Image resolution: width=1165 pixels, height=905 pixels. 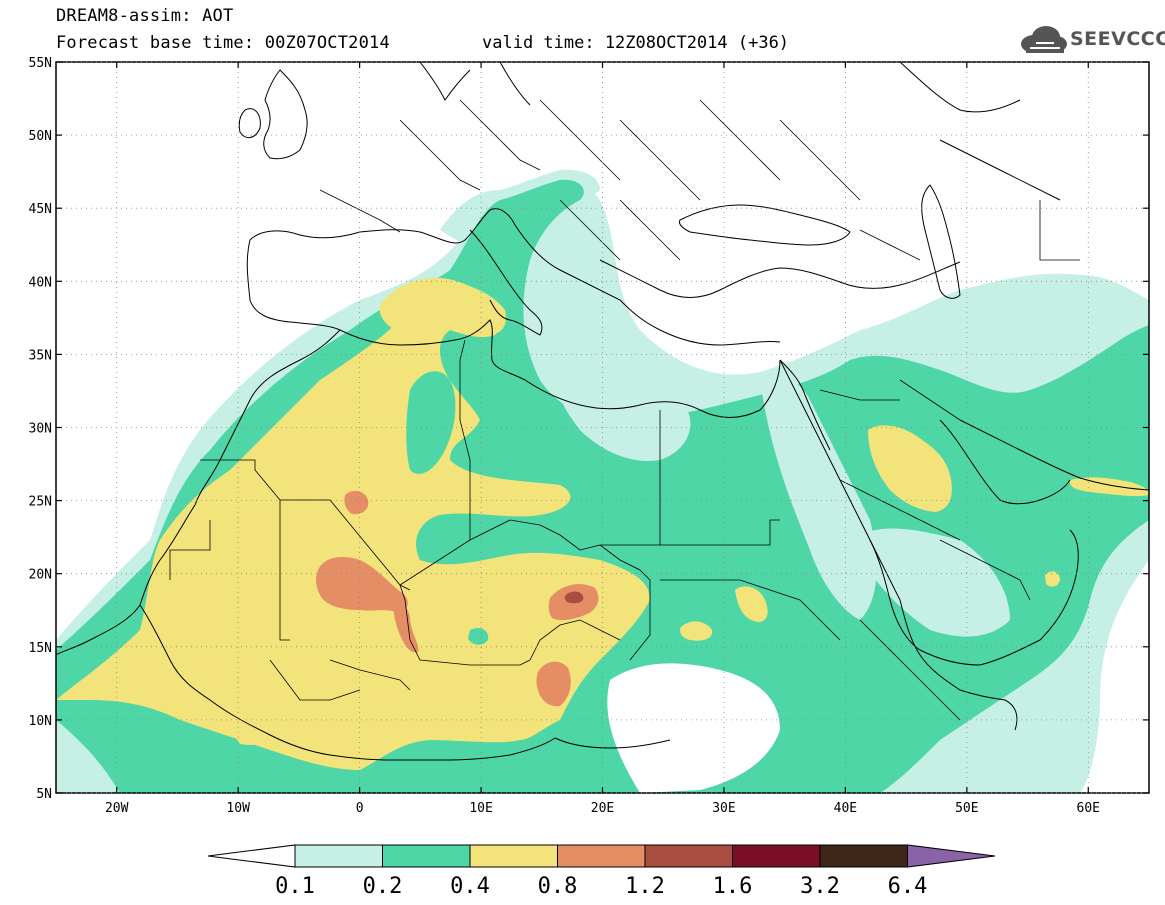 I want to click on colorbar: 0.1 0.2 0.4 0.8 1.2 1.6 3.2 6.4, so click(x=601, y=871).